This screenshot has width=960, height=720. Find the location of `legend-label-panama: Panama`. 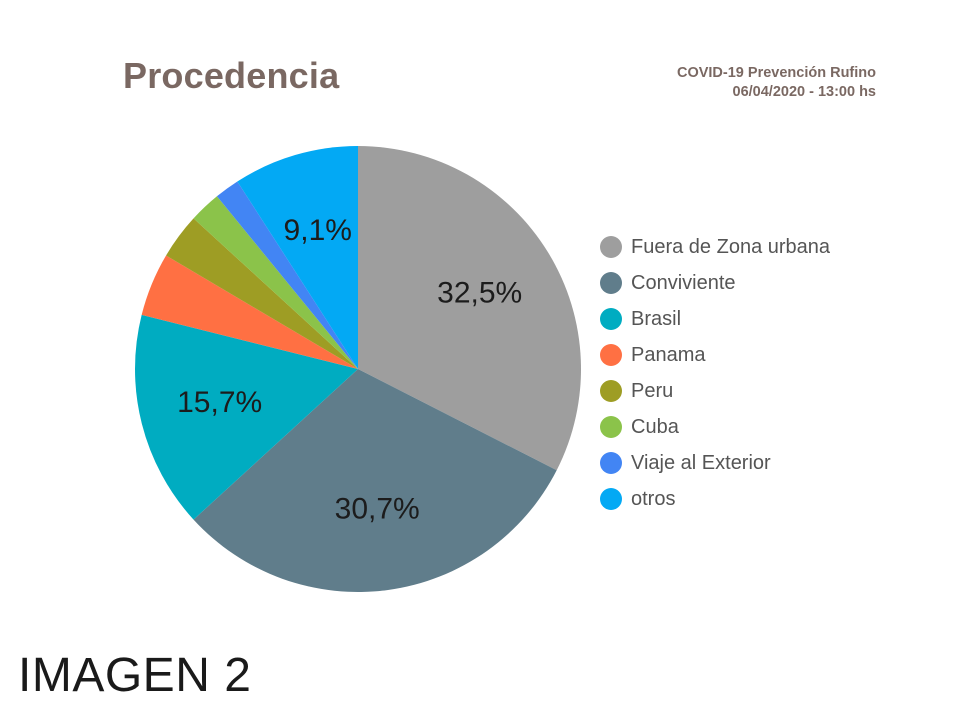

legend-label-panama: Panama is located at coordinates (668, 354).